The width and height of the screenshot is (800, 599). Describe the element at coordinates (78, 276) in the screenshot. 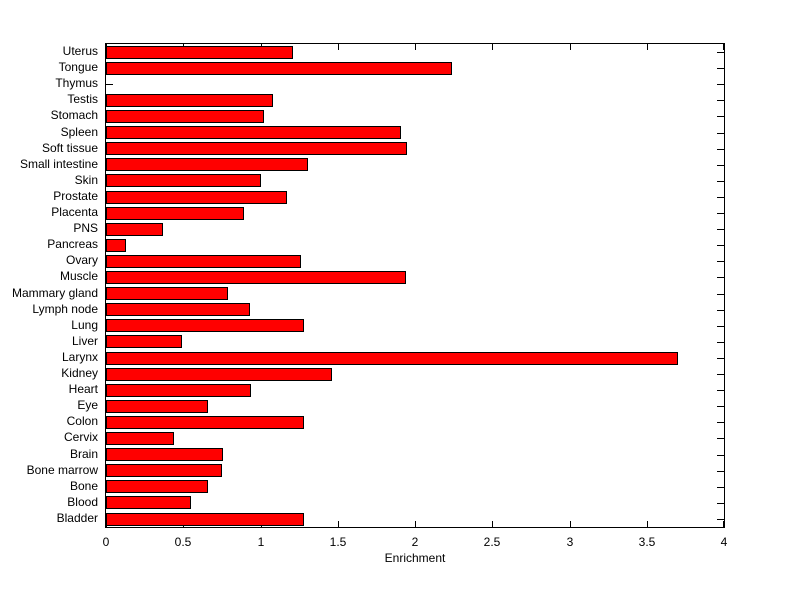

I see `category-label: Muscle` at that location.